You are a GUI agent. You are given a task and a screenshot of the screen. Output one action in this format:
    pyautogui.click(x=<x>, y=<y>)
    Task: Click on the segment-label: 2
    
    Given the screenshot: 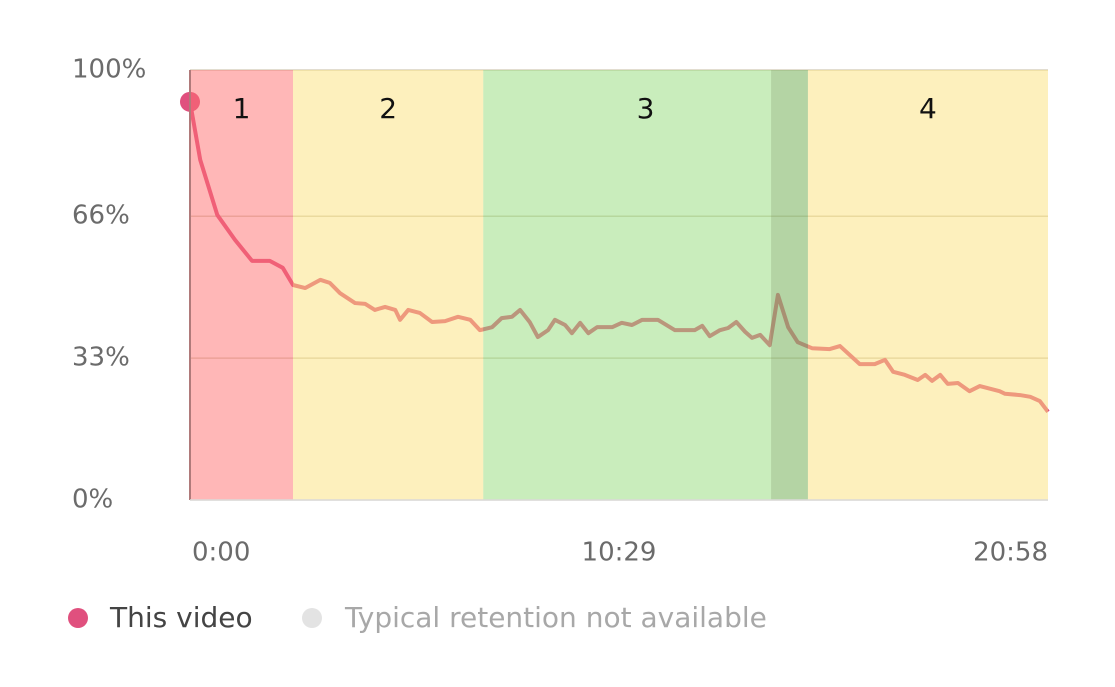 What is the action you would take?
    pyautogui.click(x=388, y=108)
    